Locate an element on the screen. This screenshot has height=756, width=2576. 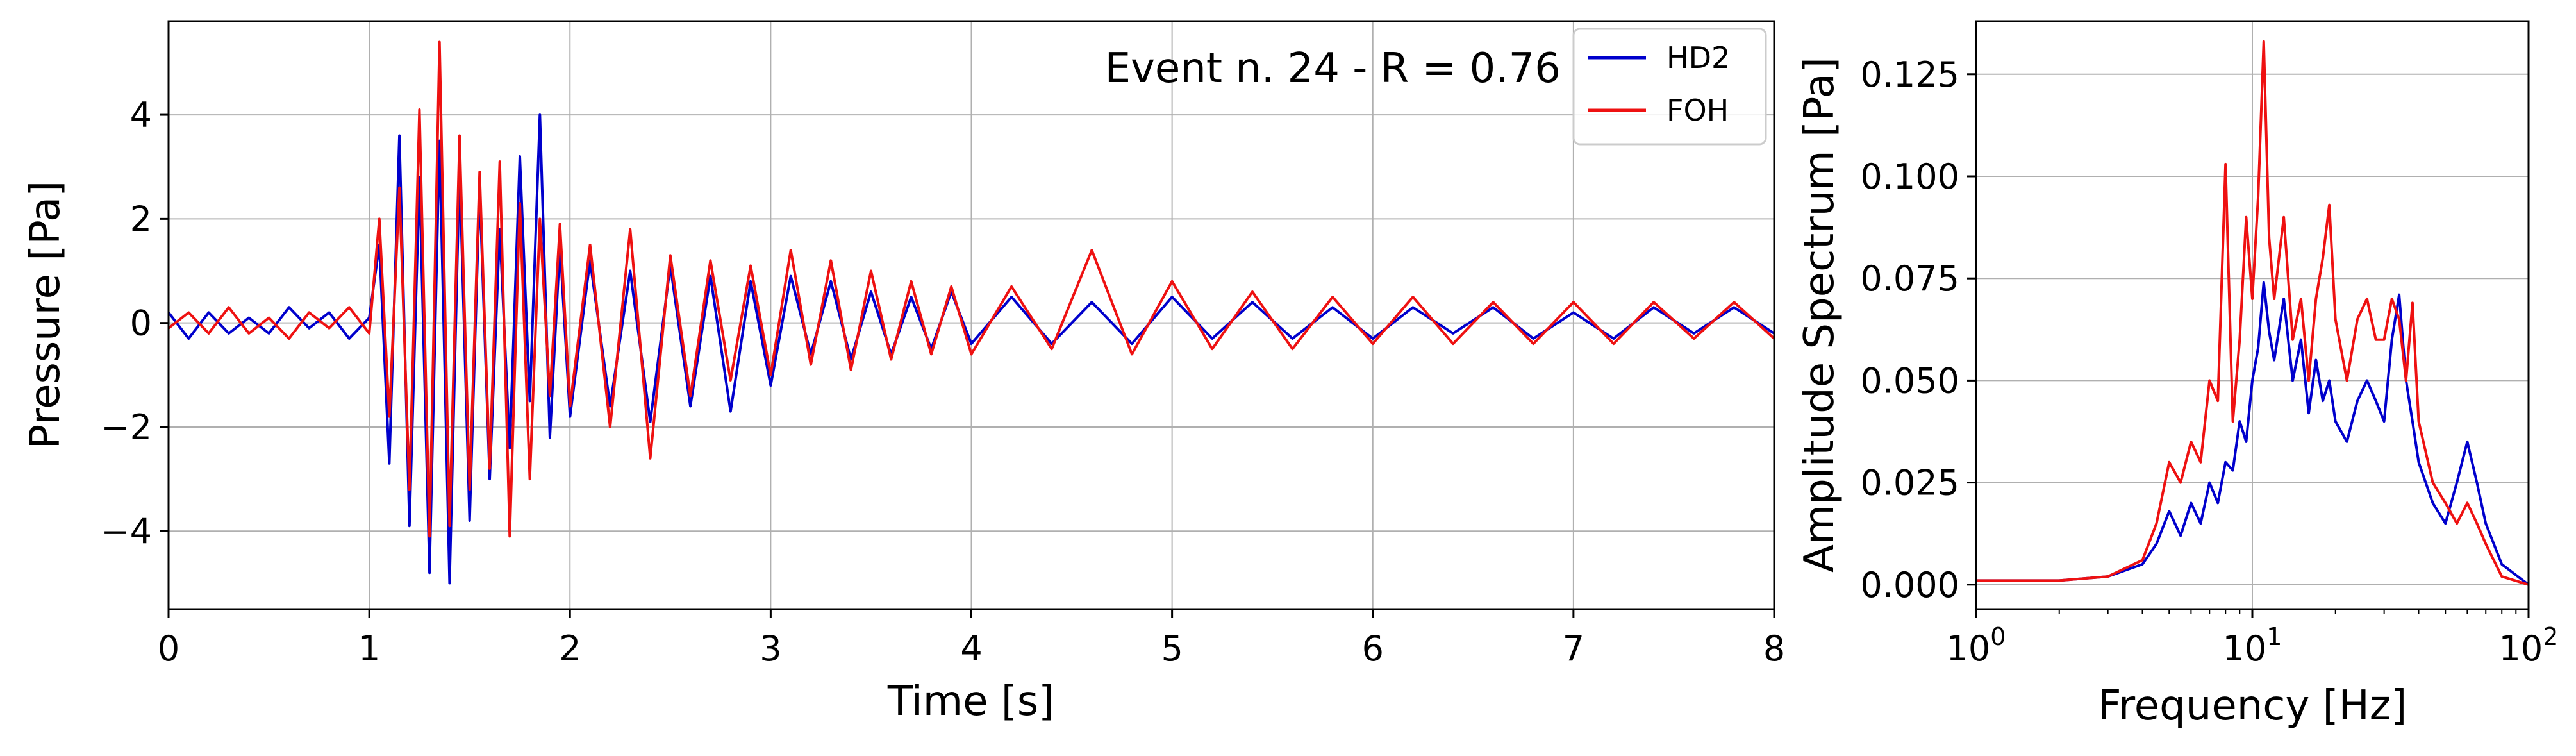
event-annotation: Event n. 24 - R = 0.76 is located at coordinates (1333, 68).